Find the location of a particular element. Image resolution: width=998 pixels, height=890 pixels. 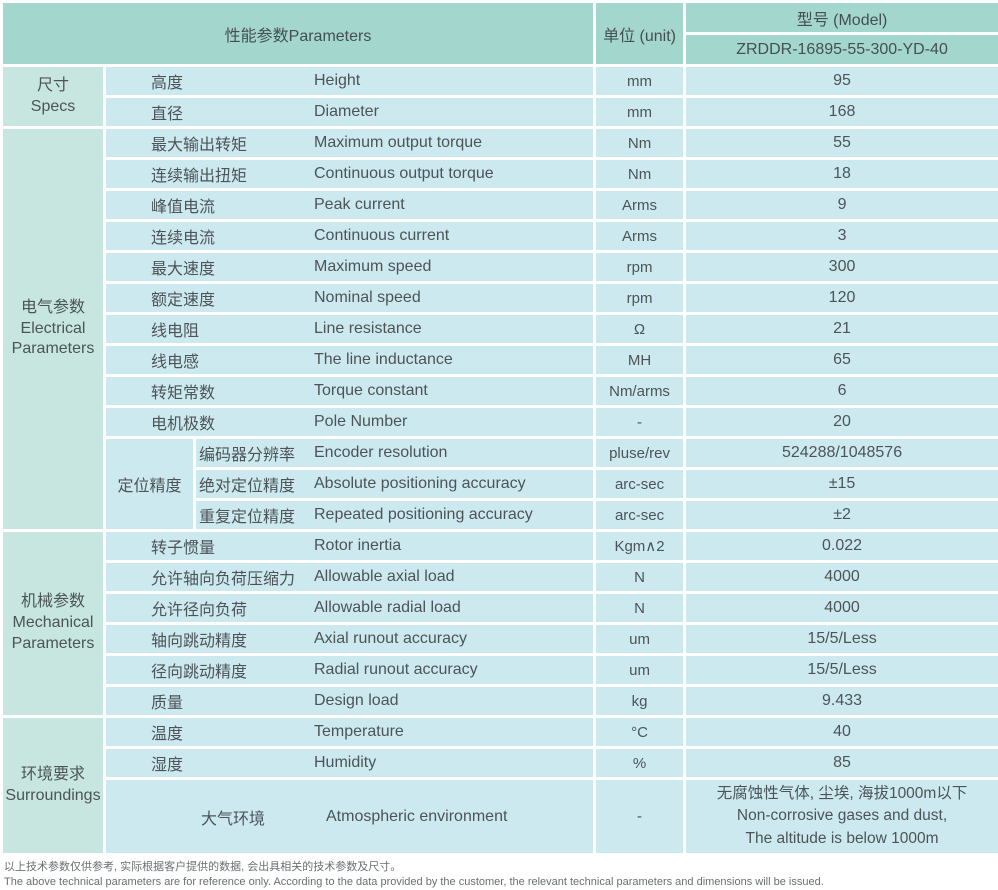

param-label-zh: 转矩常数 is located at coordinates (232, 391).